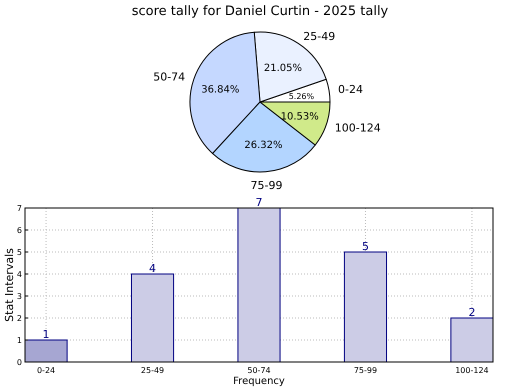 Image resolution: width=520 pixels, height=390 pixels. I want to click on y-tick-label: 5, so click(19, 252).